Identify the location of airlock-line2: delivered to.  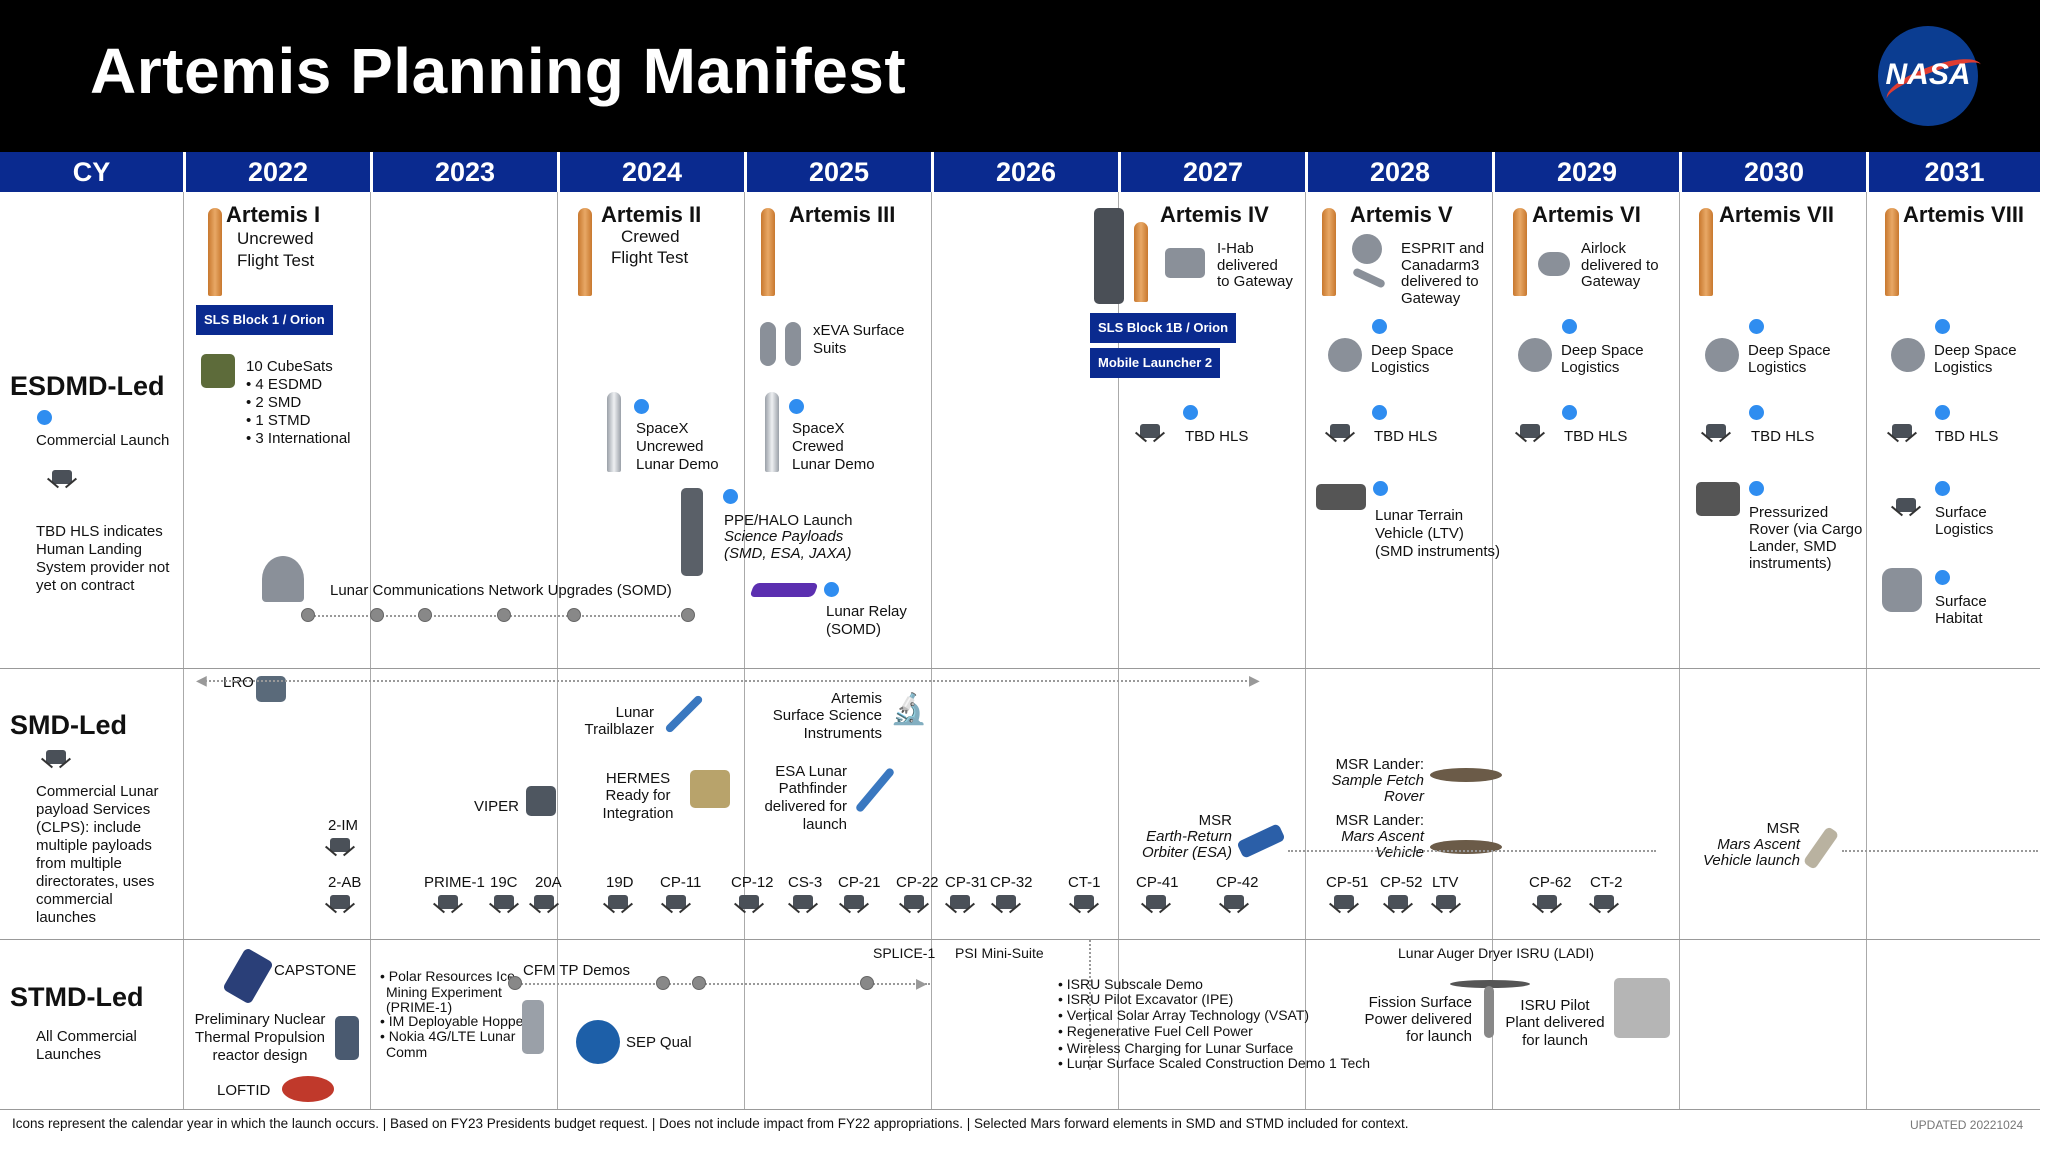
(1620, 265).